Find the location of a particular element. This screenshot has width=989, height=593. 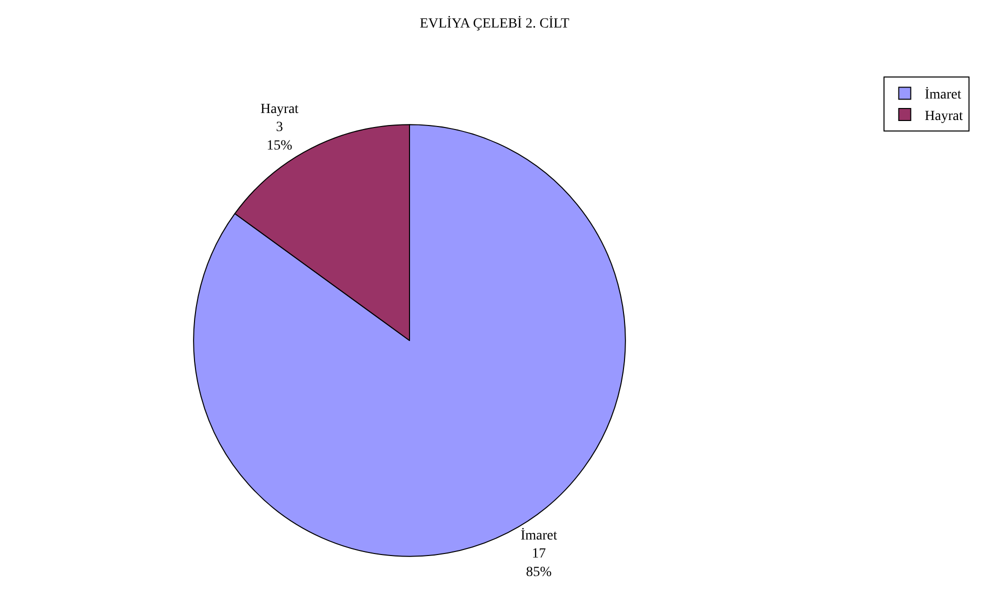

data-label: Hayrat 3 15% is located at coordinates (279, 128).